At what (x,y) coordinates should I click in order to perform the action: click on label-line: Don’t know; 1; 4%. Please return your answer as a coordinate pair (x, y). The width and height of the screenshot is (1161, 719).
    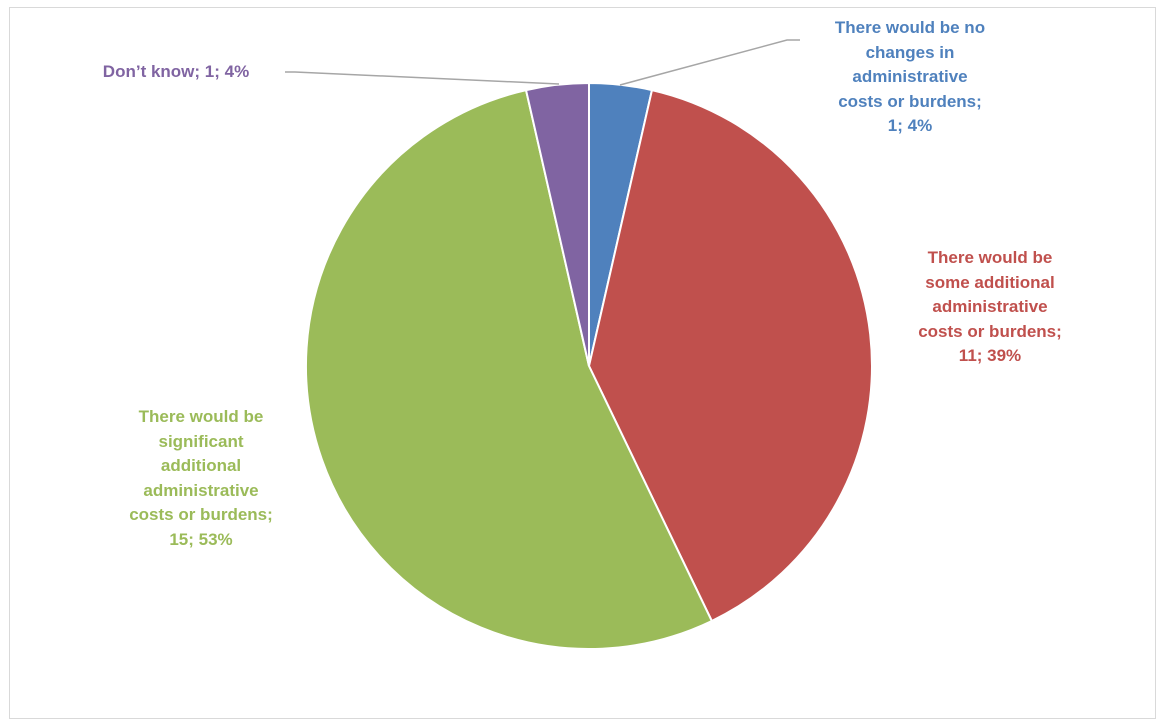
    Looking at the image, I should click on (176, 71).